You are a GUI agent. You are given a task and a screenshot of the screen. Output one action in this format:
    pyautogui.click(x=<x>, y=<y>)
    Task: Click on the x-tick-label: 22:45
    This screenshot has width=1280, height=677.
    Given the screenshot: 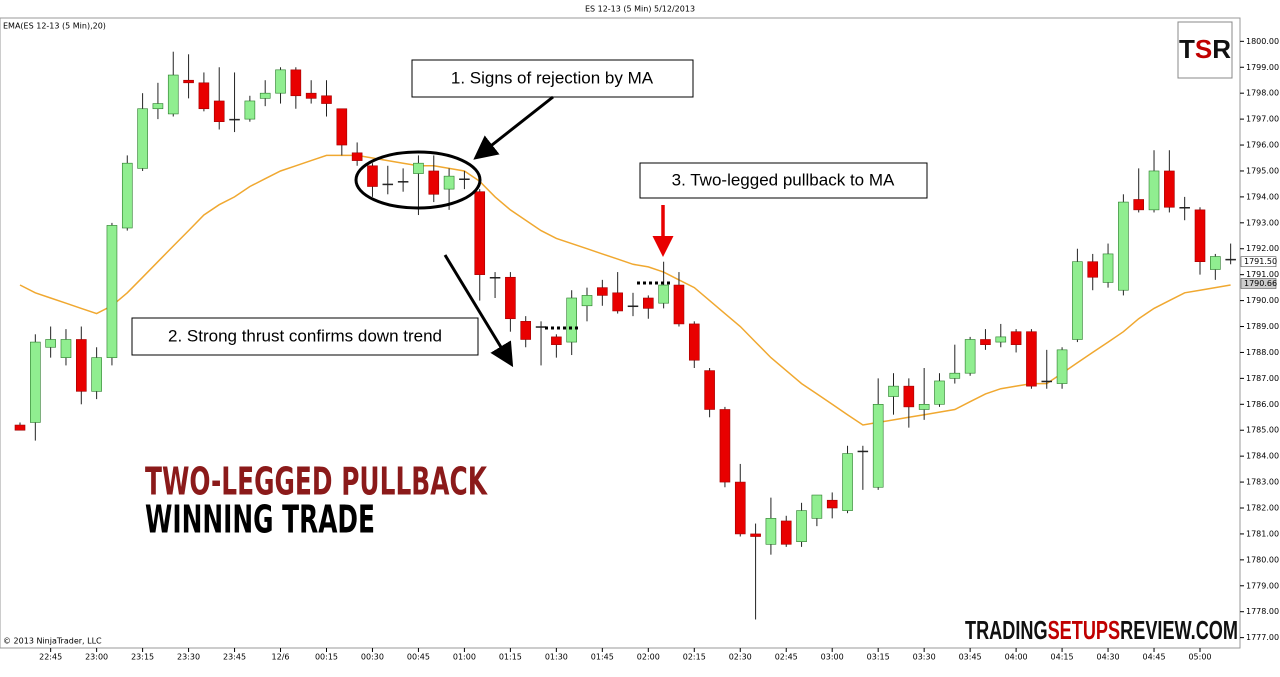 What is the action you would take?
    pyautogui.click(x=50, y=657)
    